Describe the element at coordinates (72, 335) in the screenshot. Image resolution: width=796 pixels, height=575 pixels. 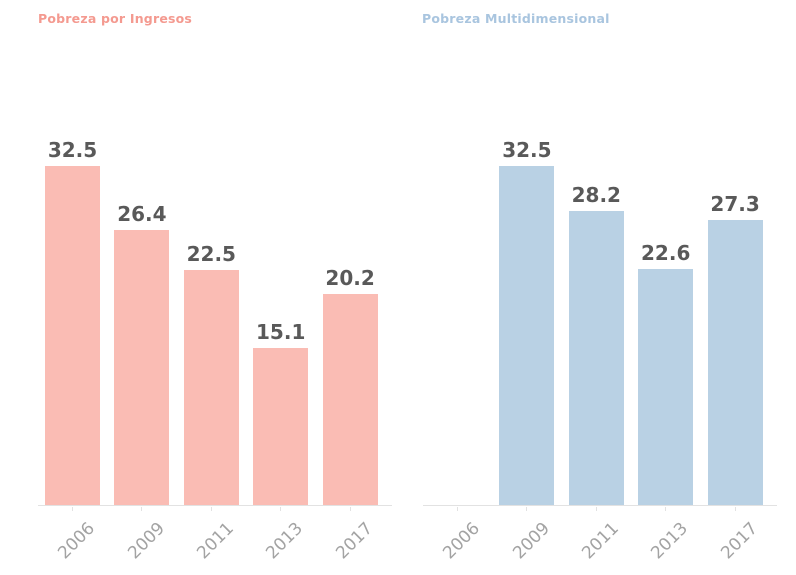
I see `bar-2006` at that location.